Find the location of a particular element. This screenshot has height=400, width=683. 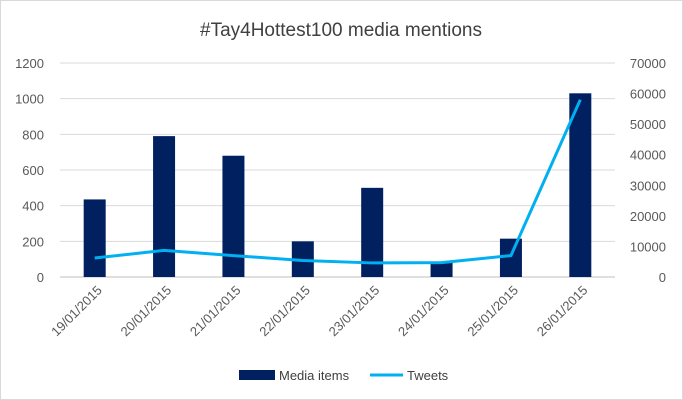

left-tick-label: 1000 is located at coordinates (29, 99).